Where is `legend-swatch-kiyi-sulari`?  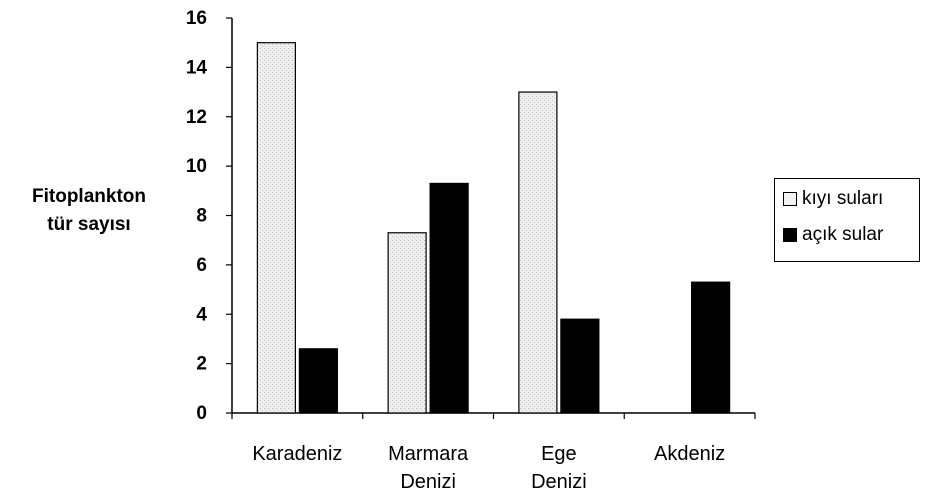 legend-swatch-kiyi-sulari is located at coordinates (790, 199).